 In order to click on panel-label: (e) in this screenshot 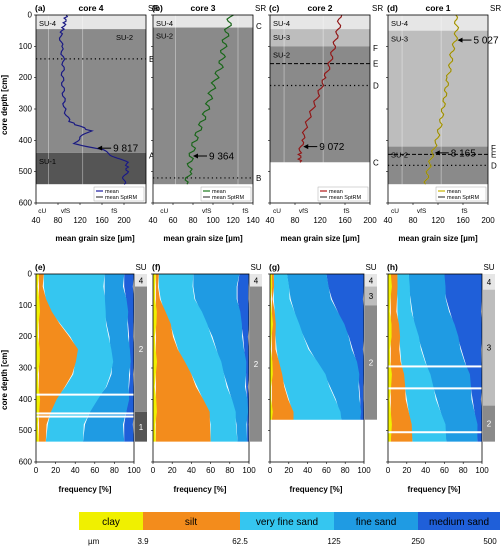, I will do `click(40, 267)`.